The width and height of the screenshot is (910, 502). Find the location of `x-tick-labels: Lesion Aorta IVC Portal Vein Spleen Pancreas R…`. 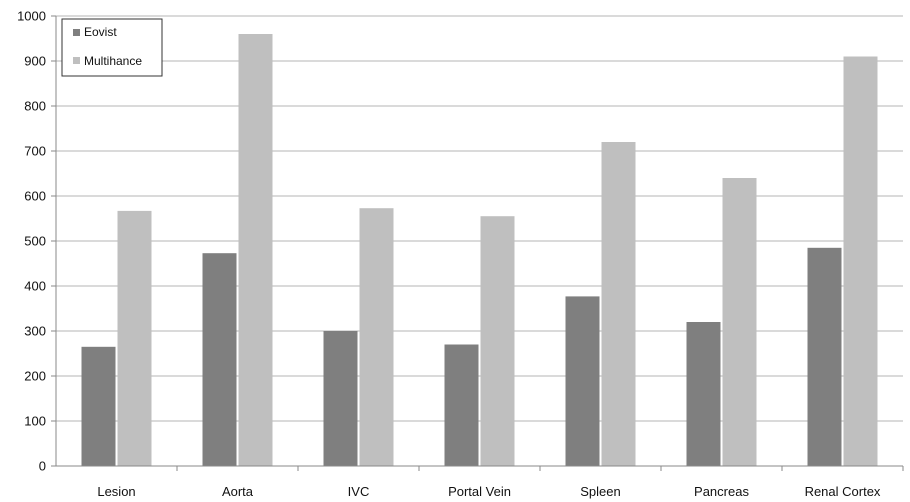

x-tick-labels: Lesion Aorta IVC Portal Vein Spleen Pancreas R… is located at coordinates (489, 491).